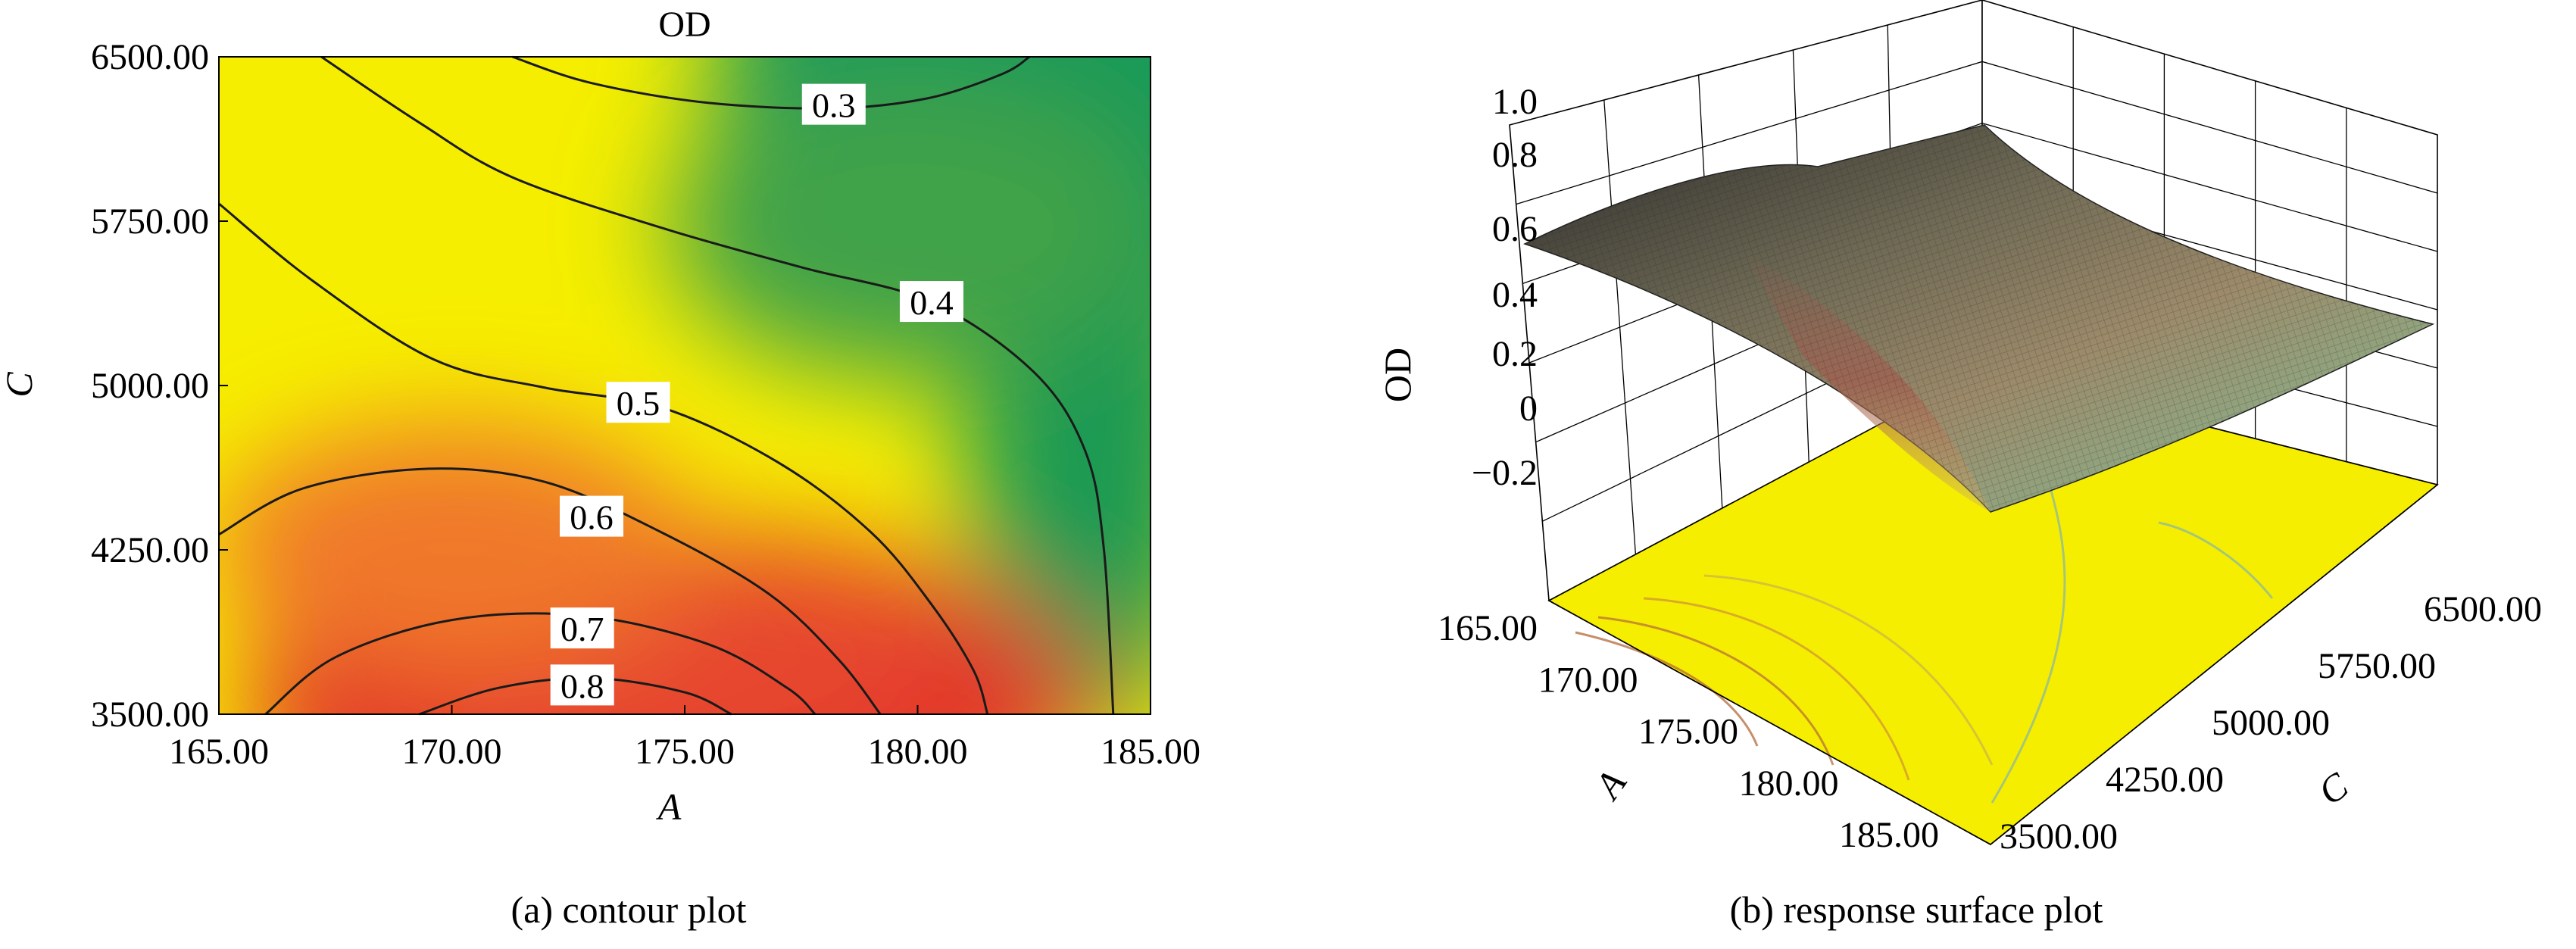 The image size is (2576, 949). I want to click on floor-projected-contours, so click(1925, 636).